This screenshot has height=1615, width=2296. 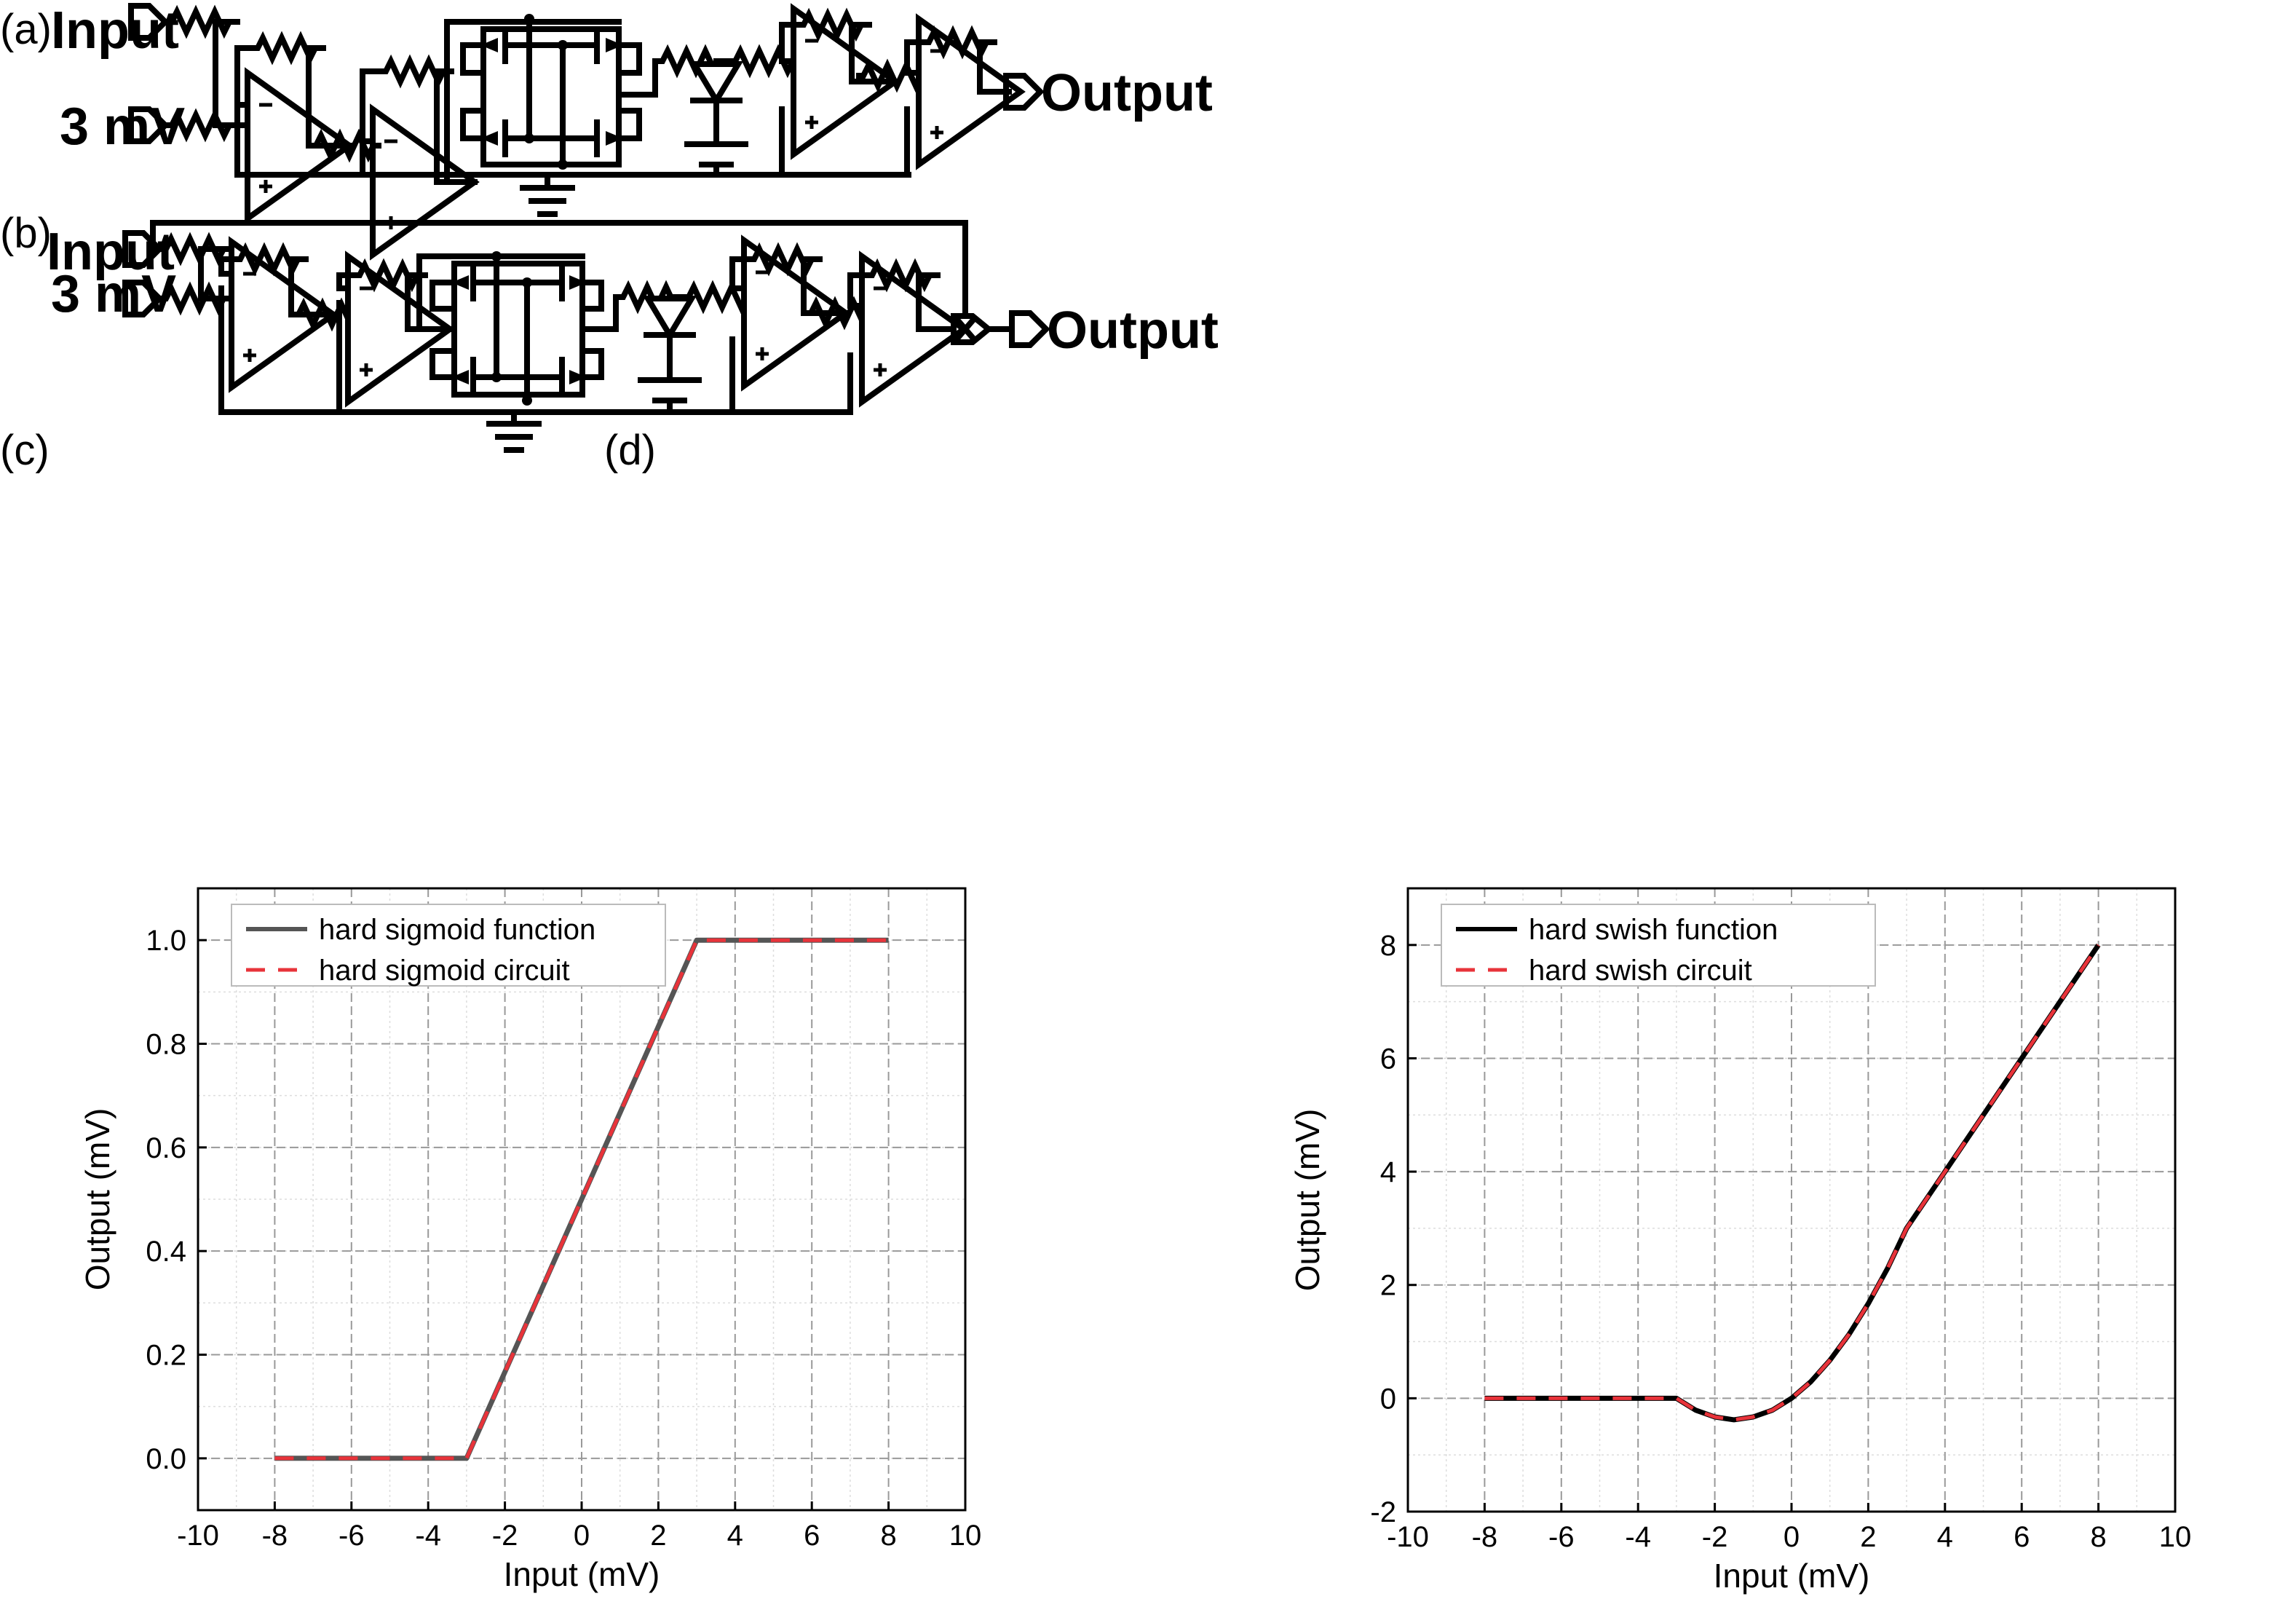 I want to click on output-pin-b, so click(x=1029, y=329).